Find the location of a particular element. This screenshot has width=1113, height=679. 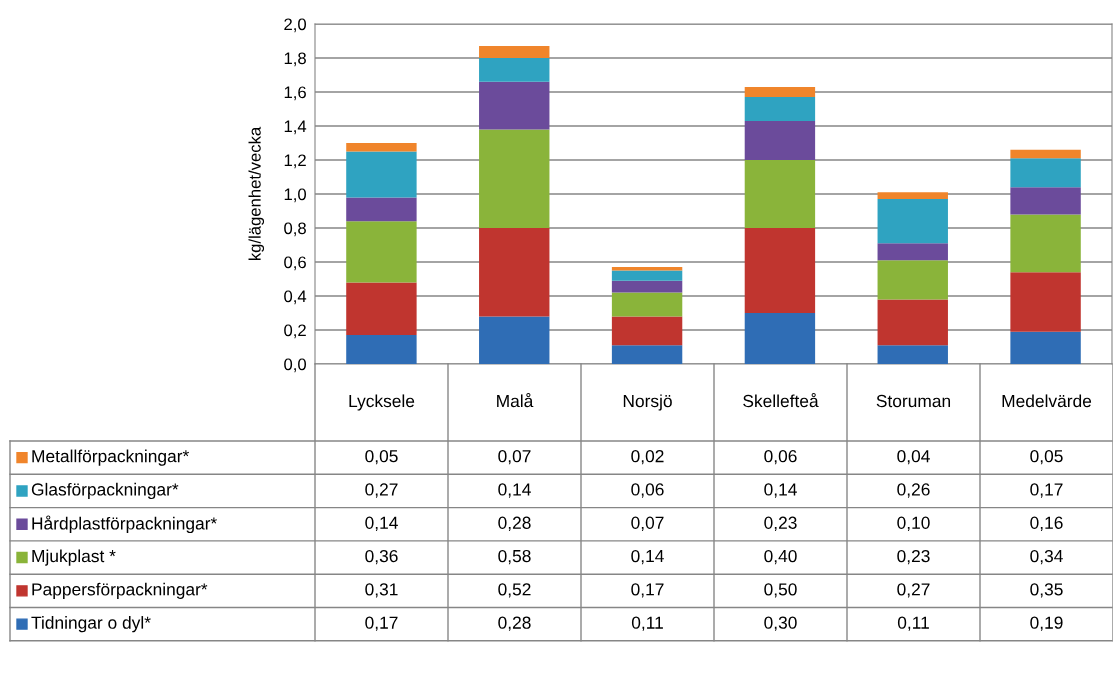

data-label: 0,10 is located at coordinates (913, 523).